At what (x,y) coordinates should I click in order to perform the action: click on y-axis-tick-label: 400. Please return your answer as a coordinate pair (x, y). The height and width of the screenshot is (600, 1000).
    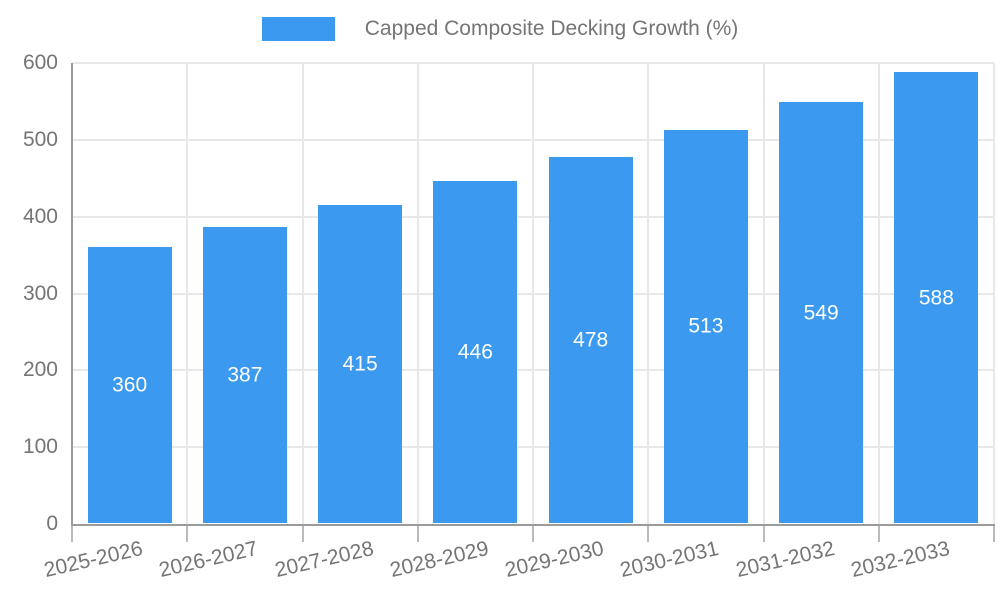
    Looking at the image, I should click on (40, 216).